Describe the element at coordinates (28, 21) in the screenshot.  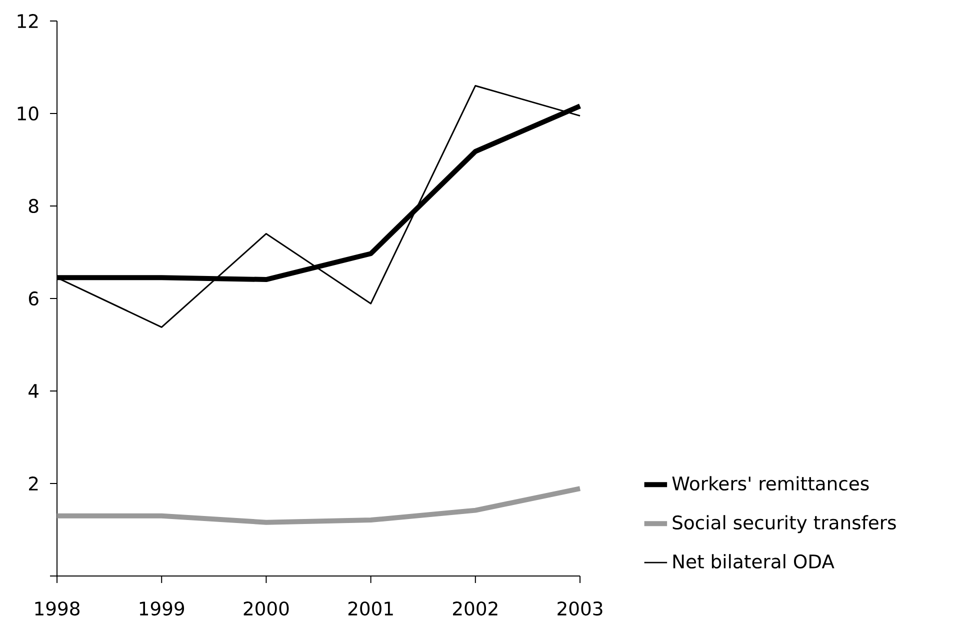
I see `y-tick-label: 12` at that location.